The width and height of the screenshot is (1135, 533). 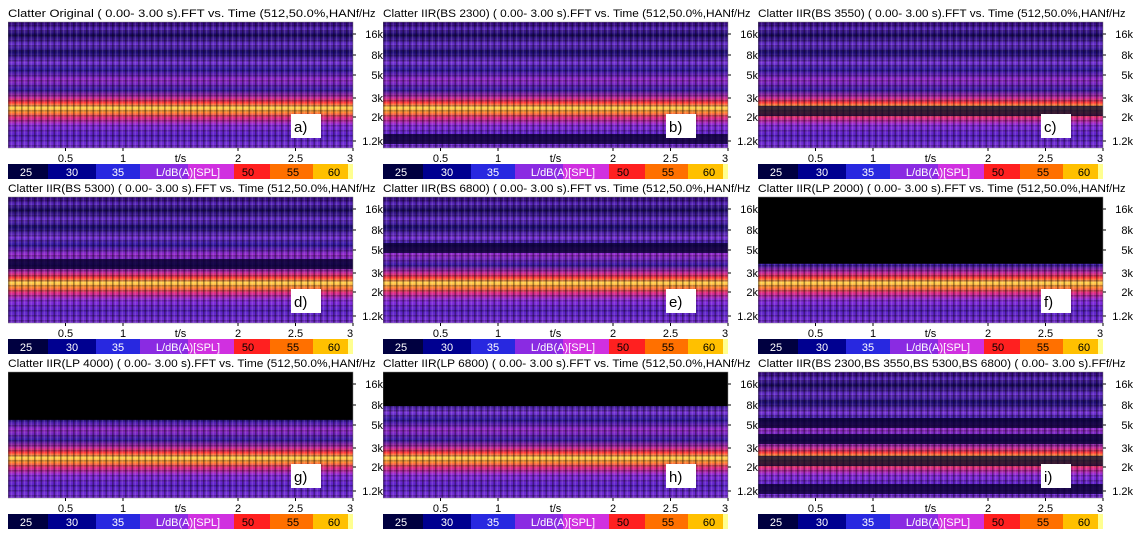 I want to click on notch-band, so click(x=180, y=264).